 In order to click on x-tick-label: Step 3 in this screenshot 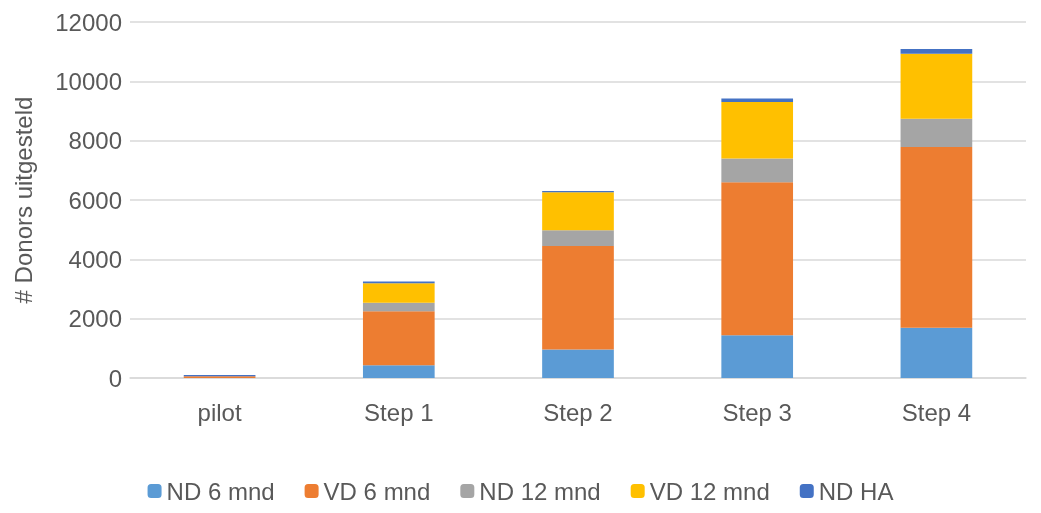, I will do `click(757, 412)`.